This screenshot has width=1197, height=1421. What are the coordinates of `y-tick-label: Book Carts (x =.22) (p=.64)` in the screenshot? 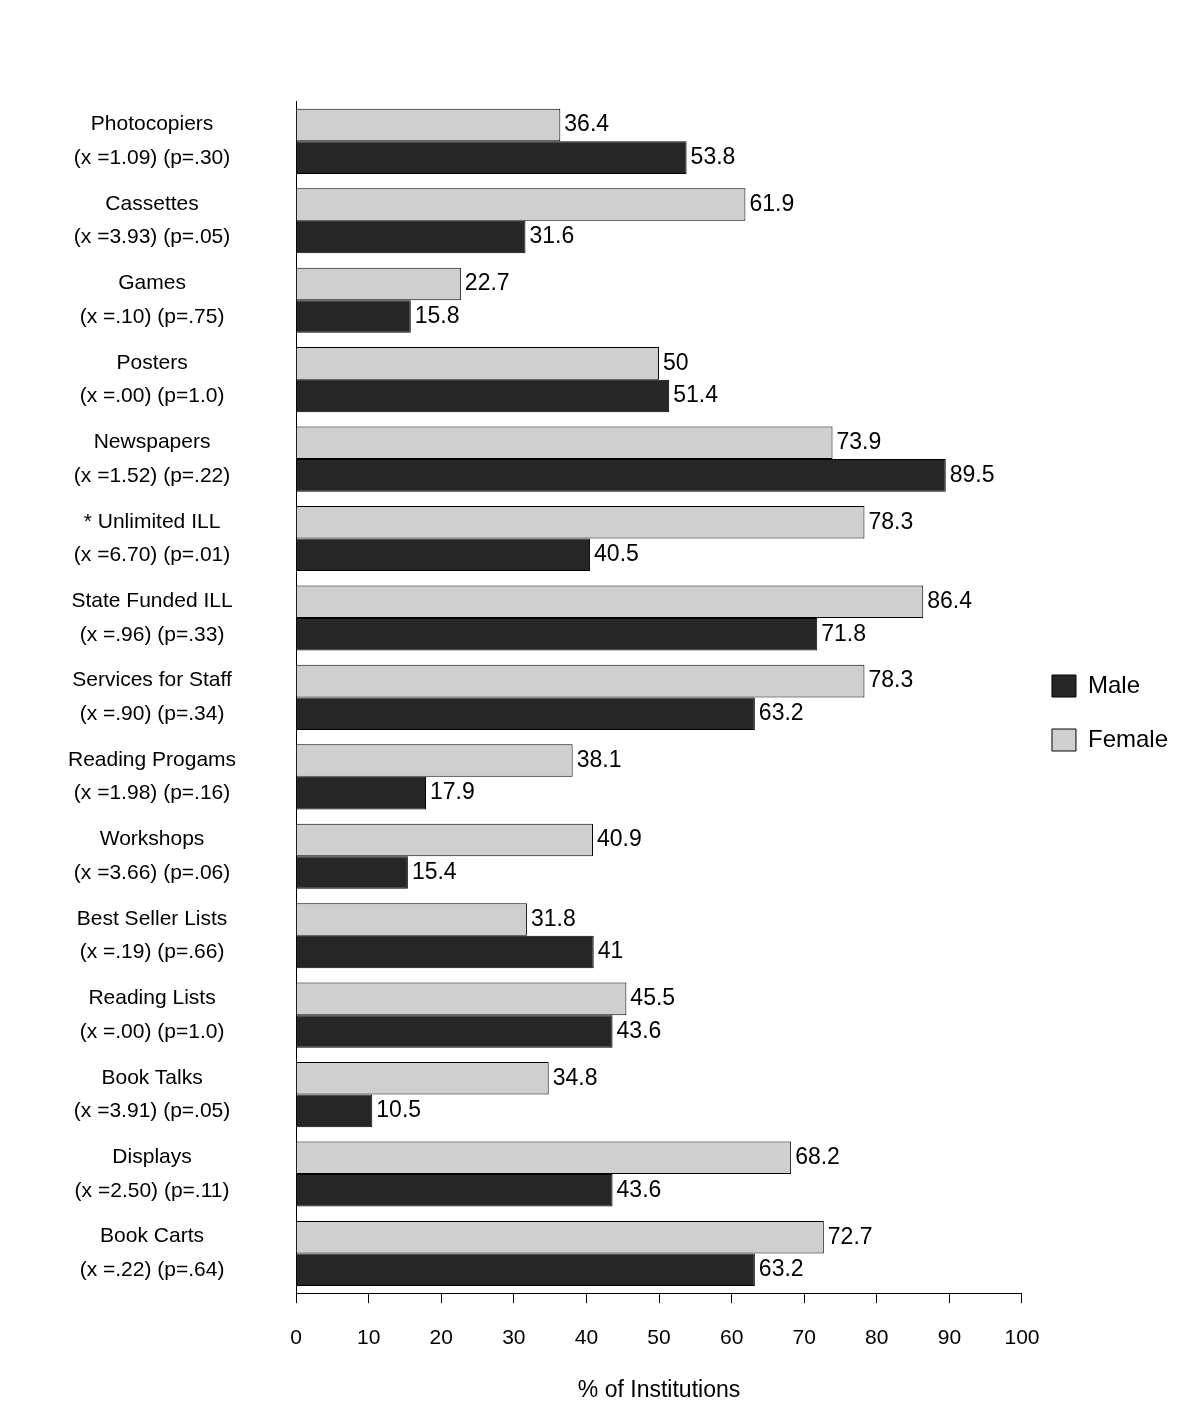 It's located at (152, 1252).